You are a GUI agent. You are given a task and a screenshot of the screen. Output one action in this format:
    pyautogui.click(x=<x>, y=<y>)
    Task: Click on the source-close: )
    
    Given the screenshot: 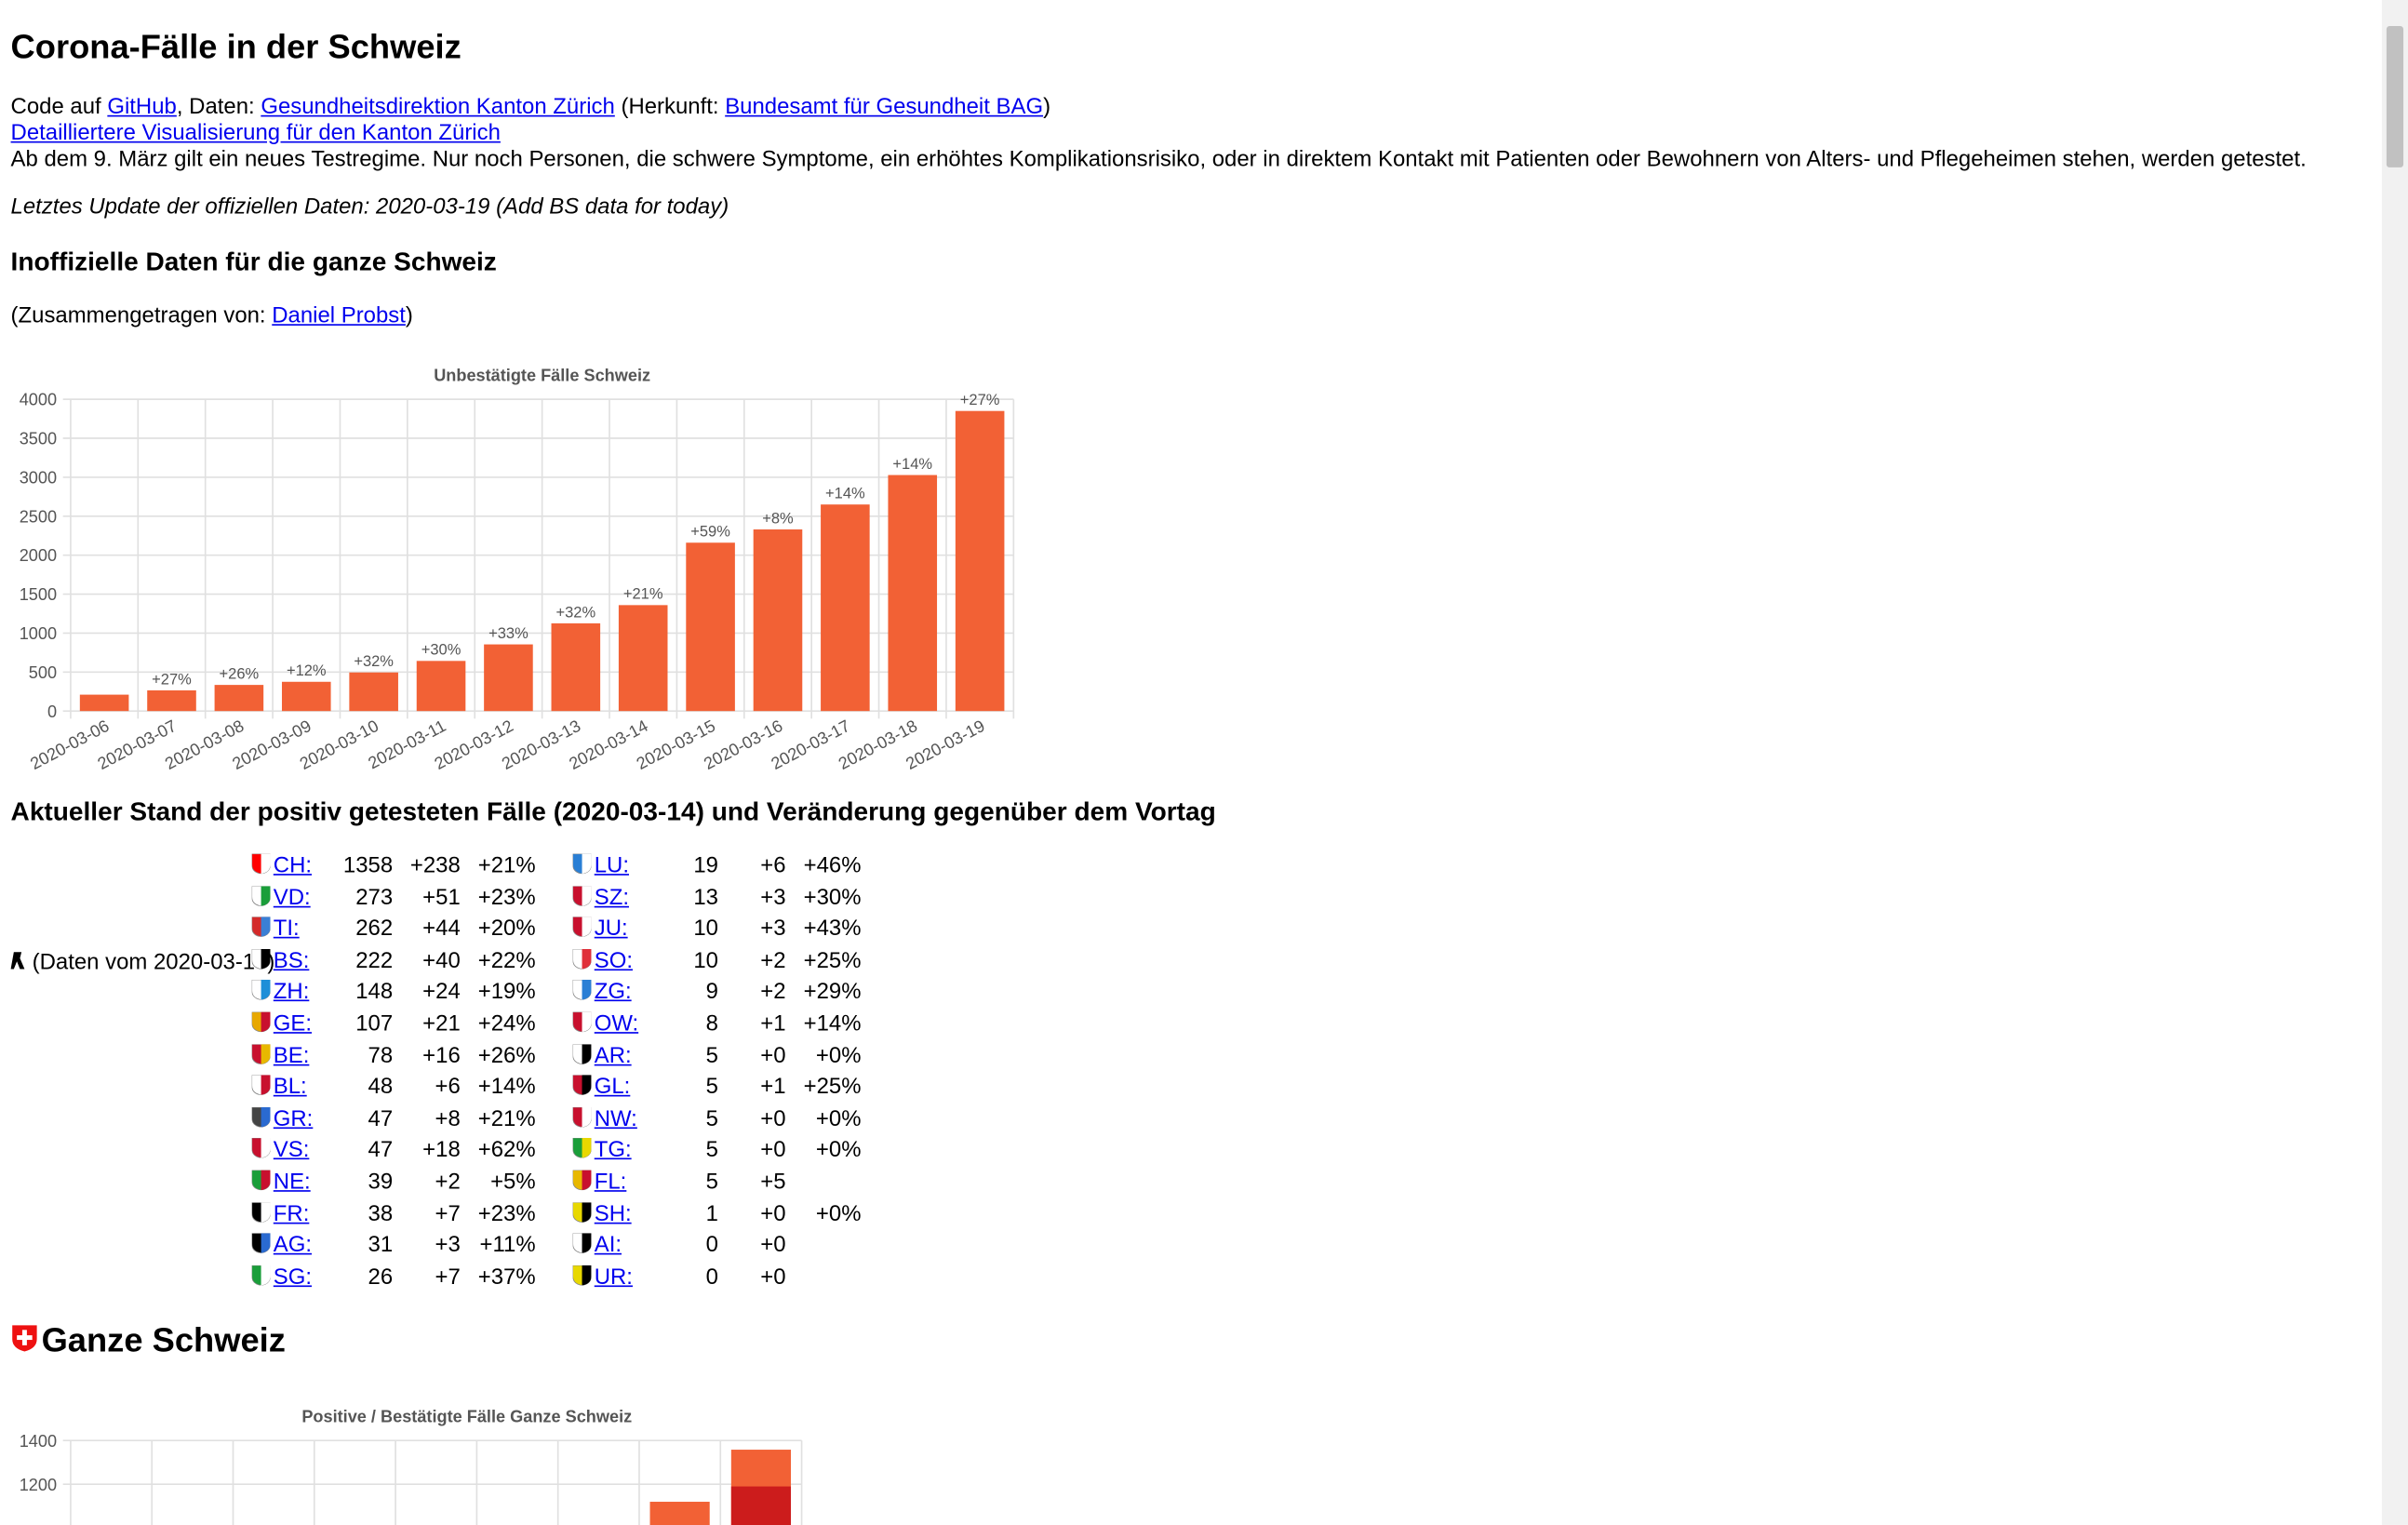 What is the action you would take?
    pyautogui.click(x=1047, y=108)
    